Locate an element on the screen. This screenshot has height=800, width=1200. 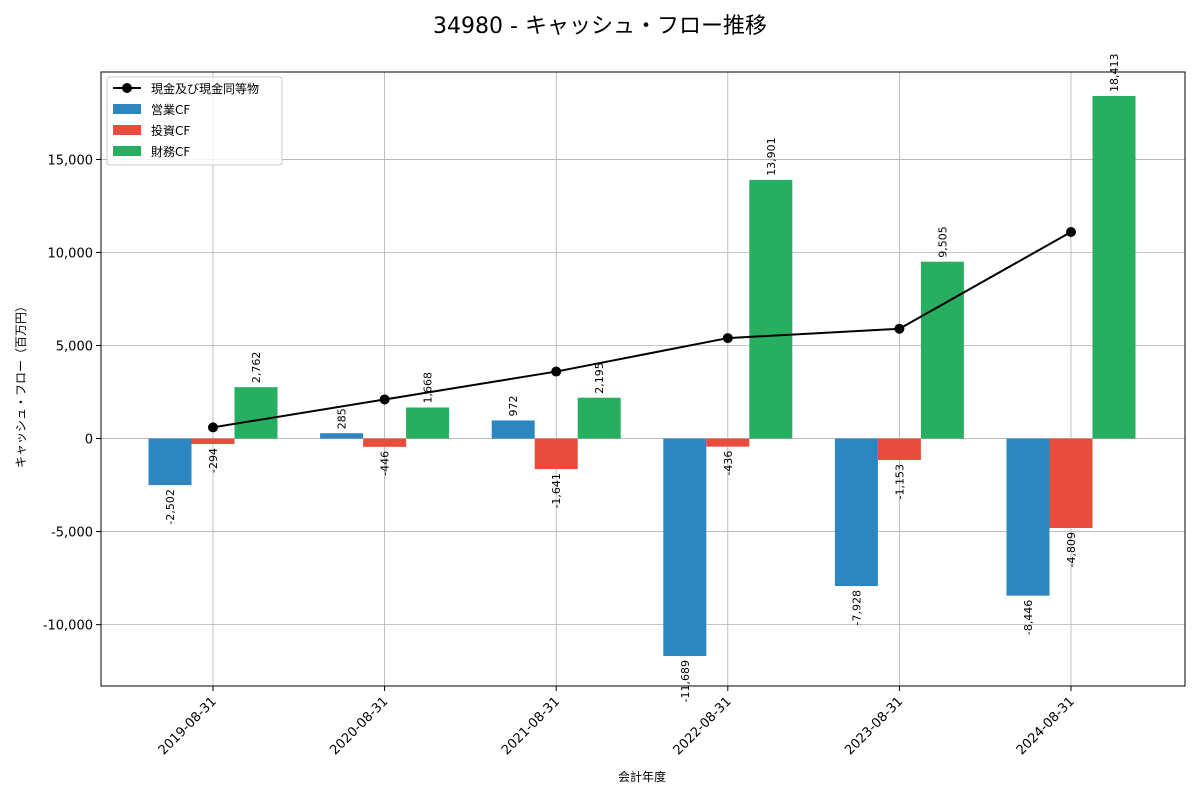
y-axis-label: キャッシュ・フロー（百万円） is located at coordinates (21, 384).